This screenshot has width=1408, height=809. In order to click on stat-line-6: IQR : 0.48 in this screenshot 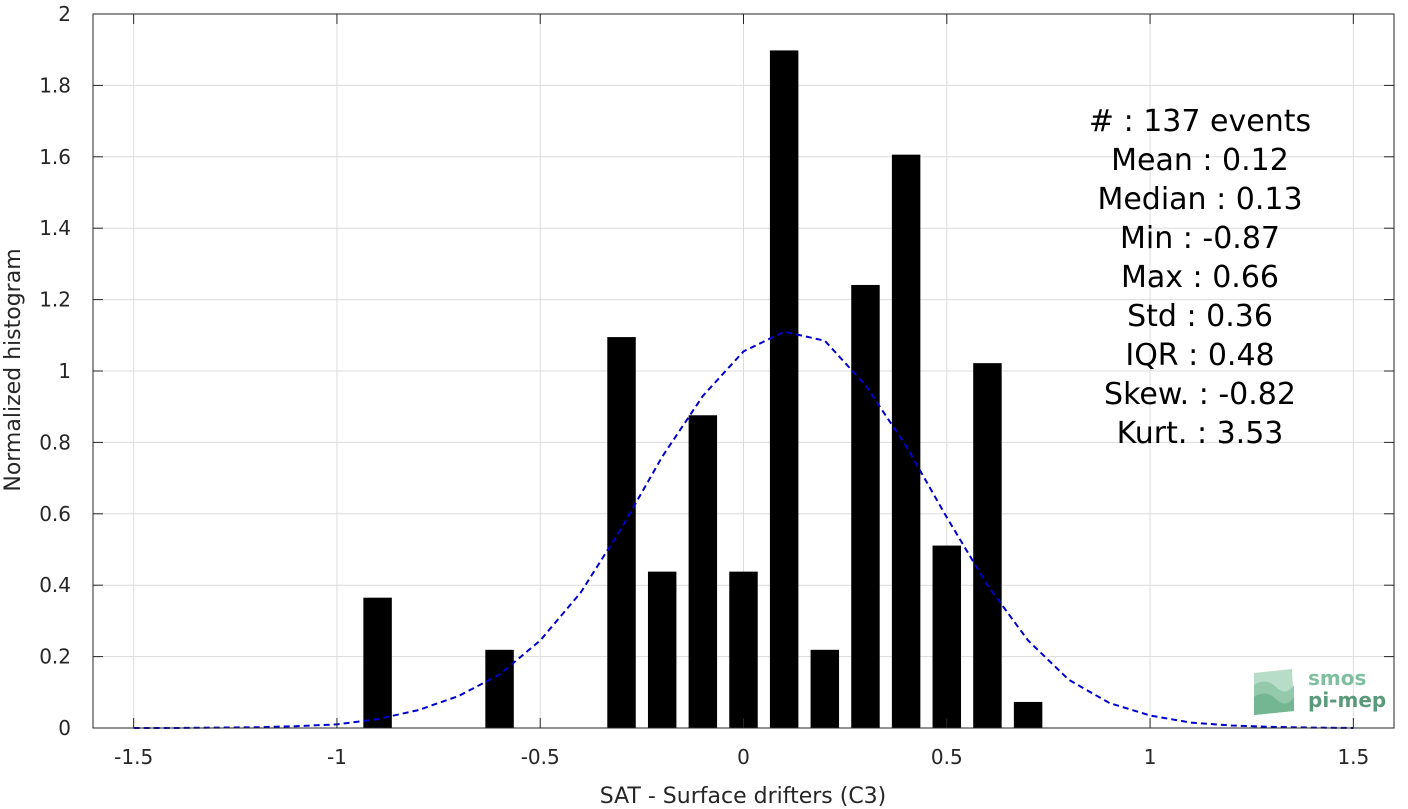, I will do `click(1199, 355)`.